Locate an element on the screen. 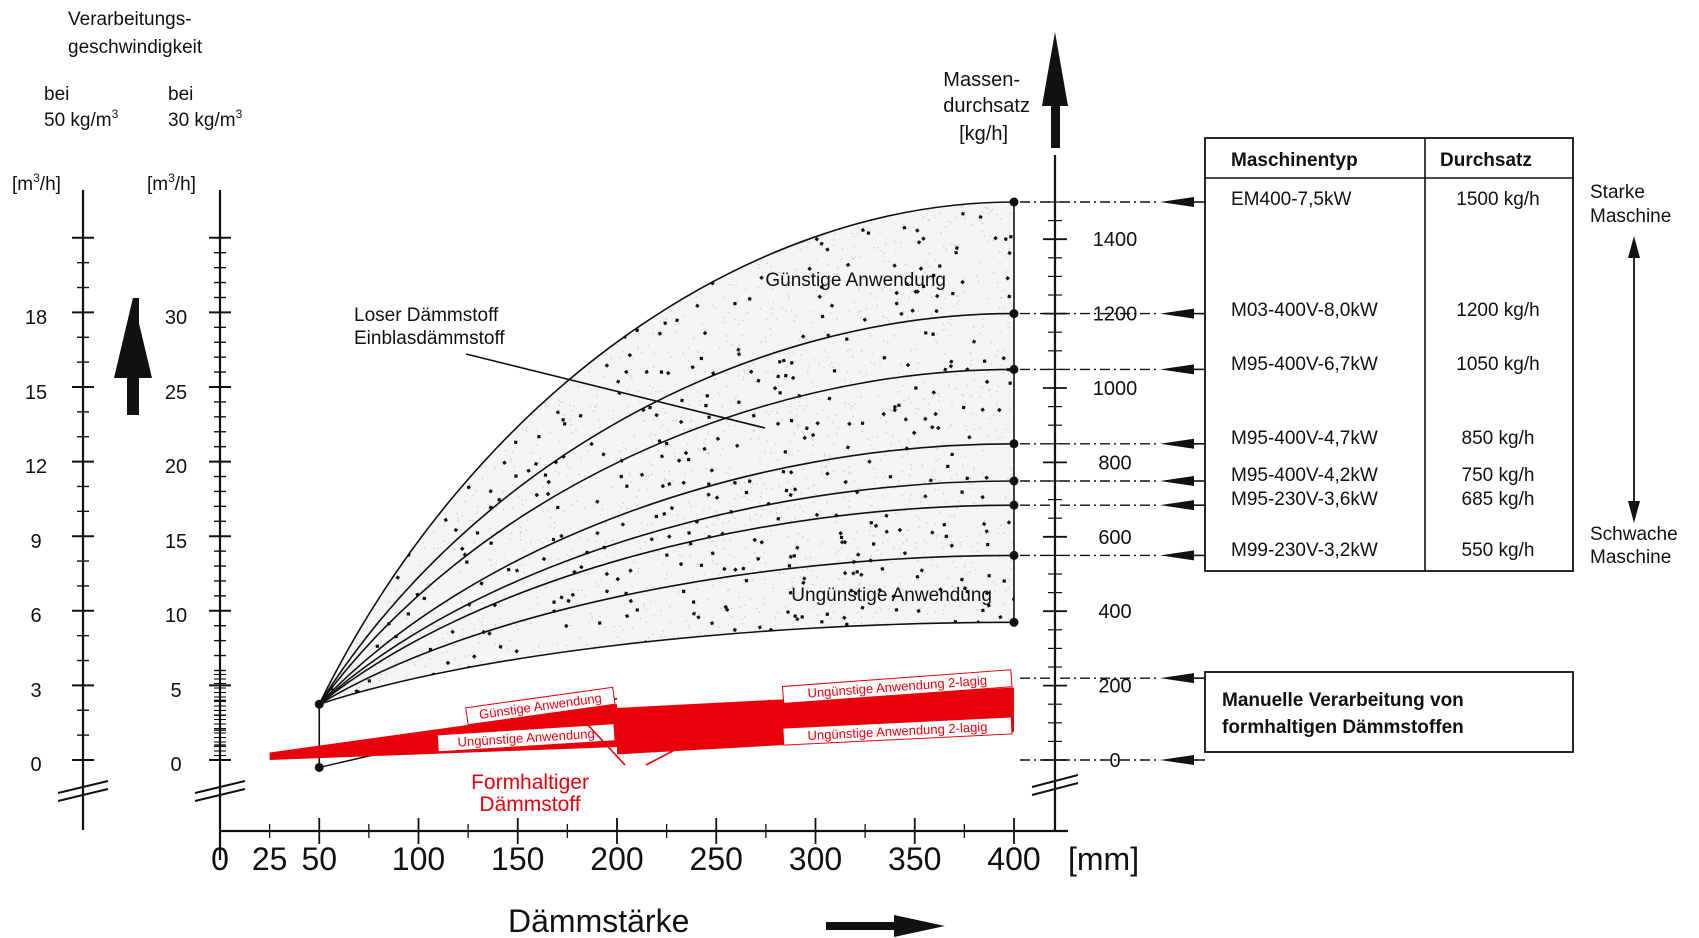  machine-indicator-arrow-icon is located at coordinates (1177, 555).